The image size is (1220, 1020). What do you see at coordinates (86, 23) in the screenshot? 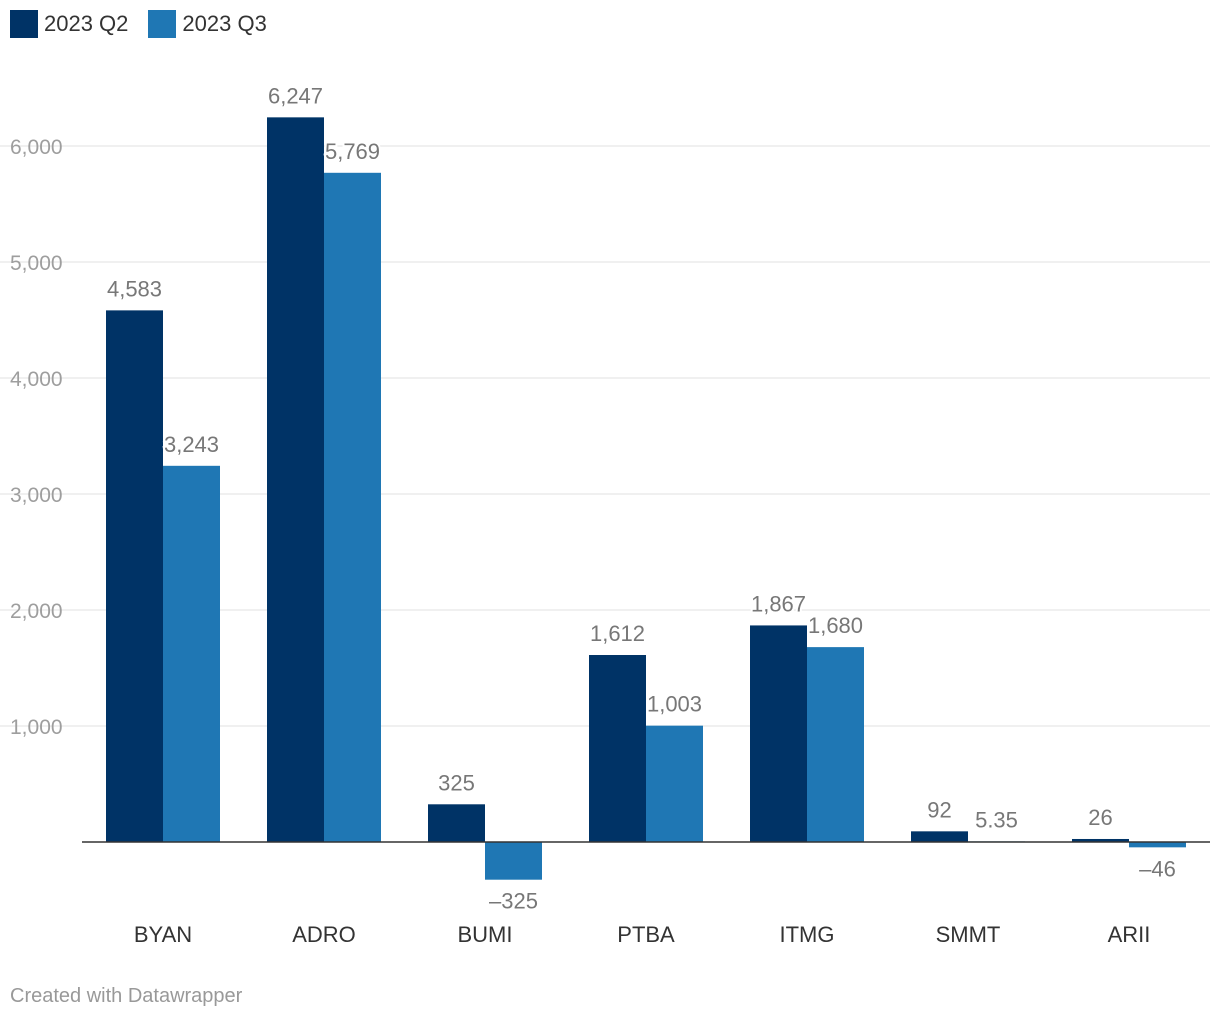
I see `legend-label-2023-q2: 2023 Q2` at bounding box center [86, 23].